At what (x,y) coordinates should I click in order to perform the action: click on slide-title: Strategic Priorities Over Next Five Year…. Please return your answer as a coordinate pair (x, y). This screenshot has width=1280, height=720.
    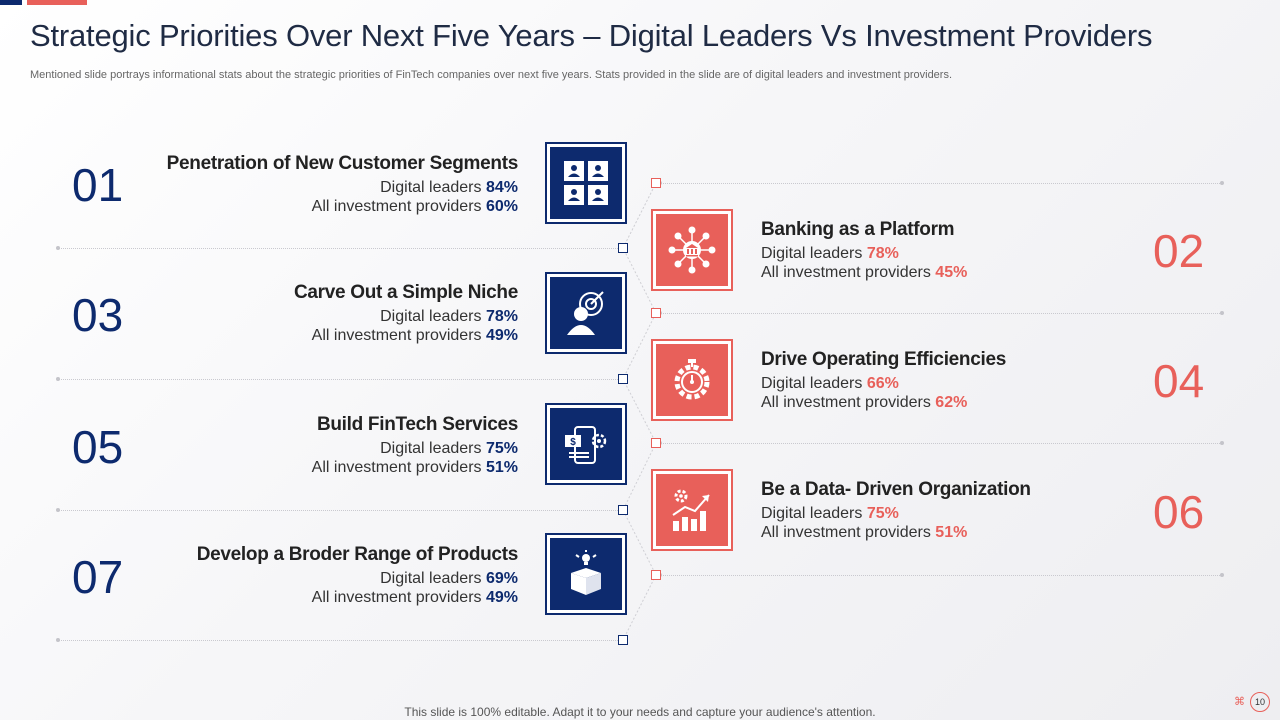
    Looking at the image, I should click on (591, 35).